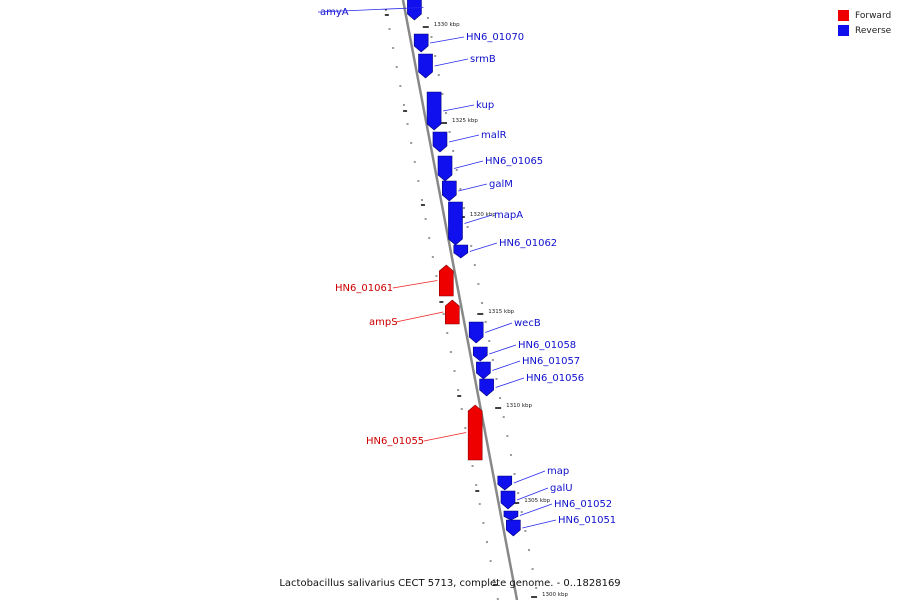  I want to click on gene-label: ampS, so click(383, 322).